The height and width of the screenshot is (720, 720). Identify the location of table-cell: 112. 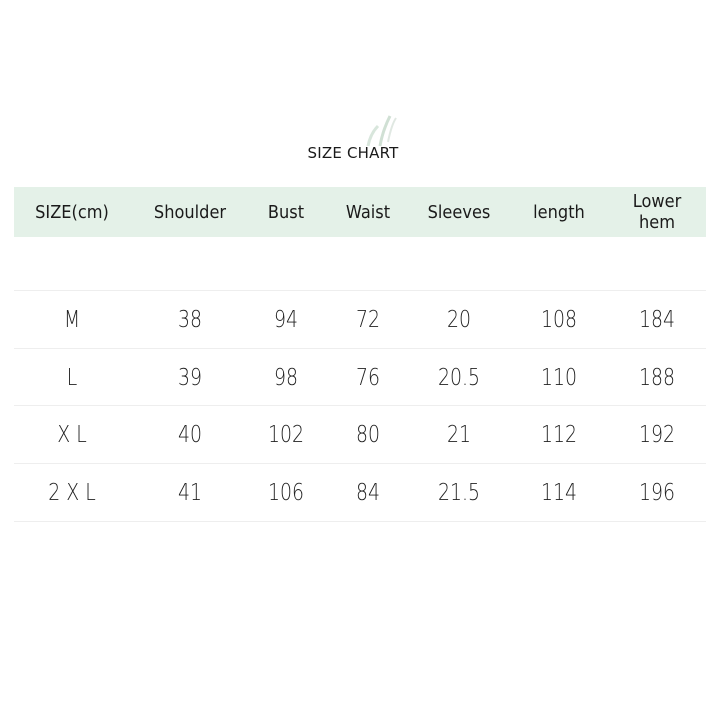
(559, 435).